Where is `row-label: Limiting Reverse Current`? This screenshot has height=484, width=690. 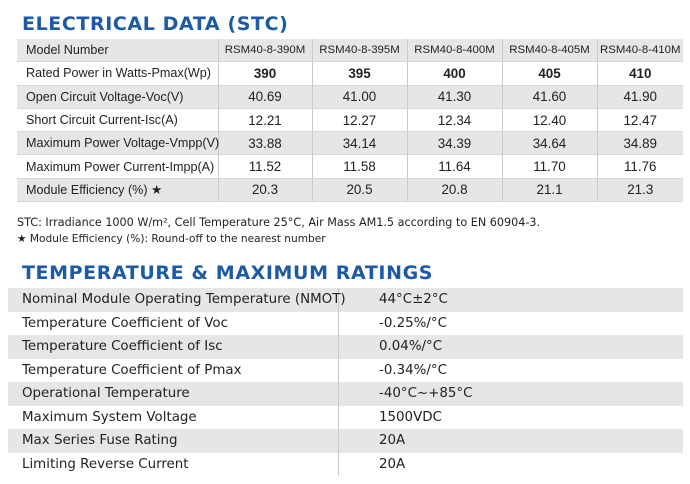 row-label: Limiting Reverse Current is located at coordinates (173, 464).